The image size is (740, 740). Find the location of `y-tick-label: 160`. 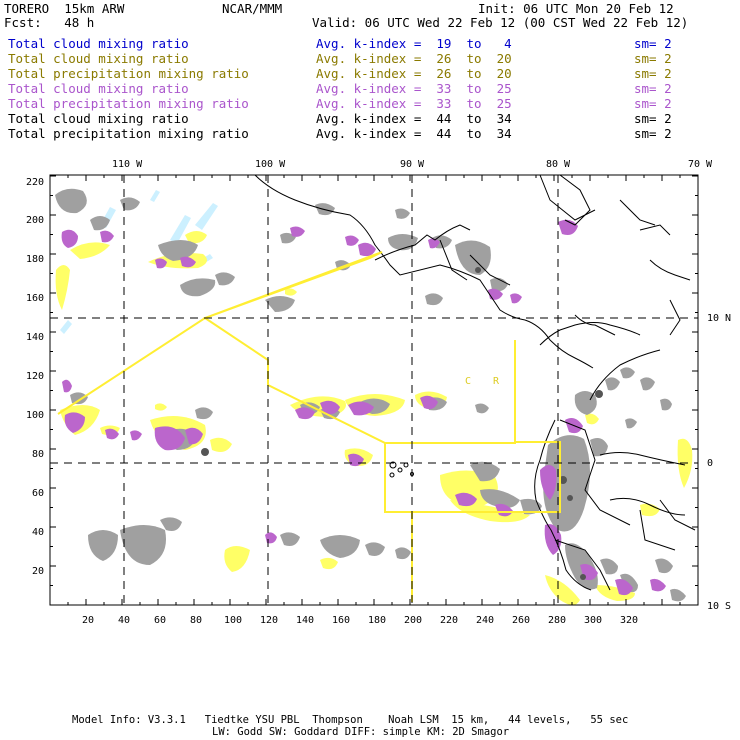

y-tick-label: 160 is located at coordinates (35, 298).